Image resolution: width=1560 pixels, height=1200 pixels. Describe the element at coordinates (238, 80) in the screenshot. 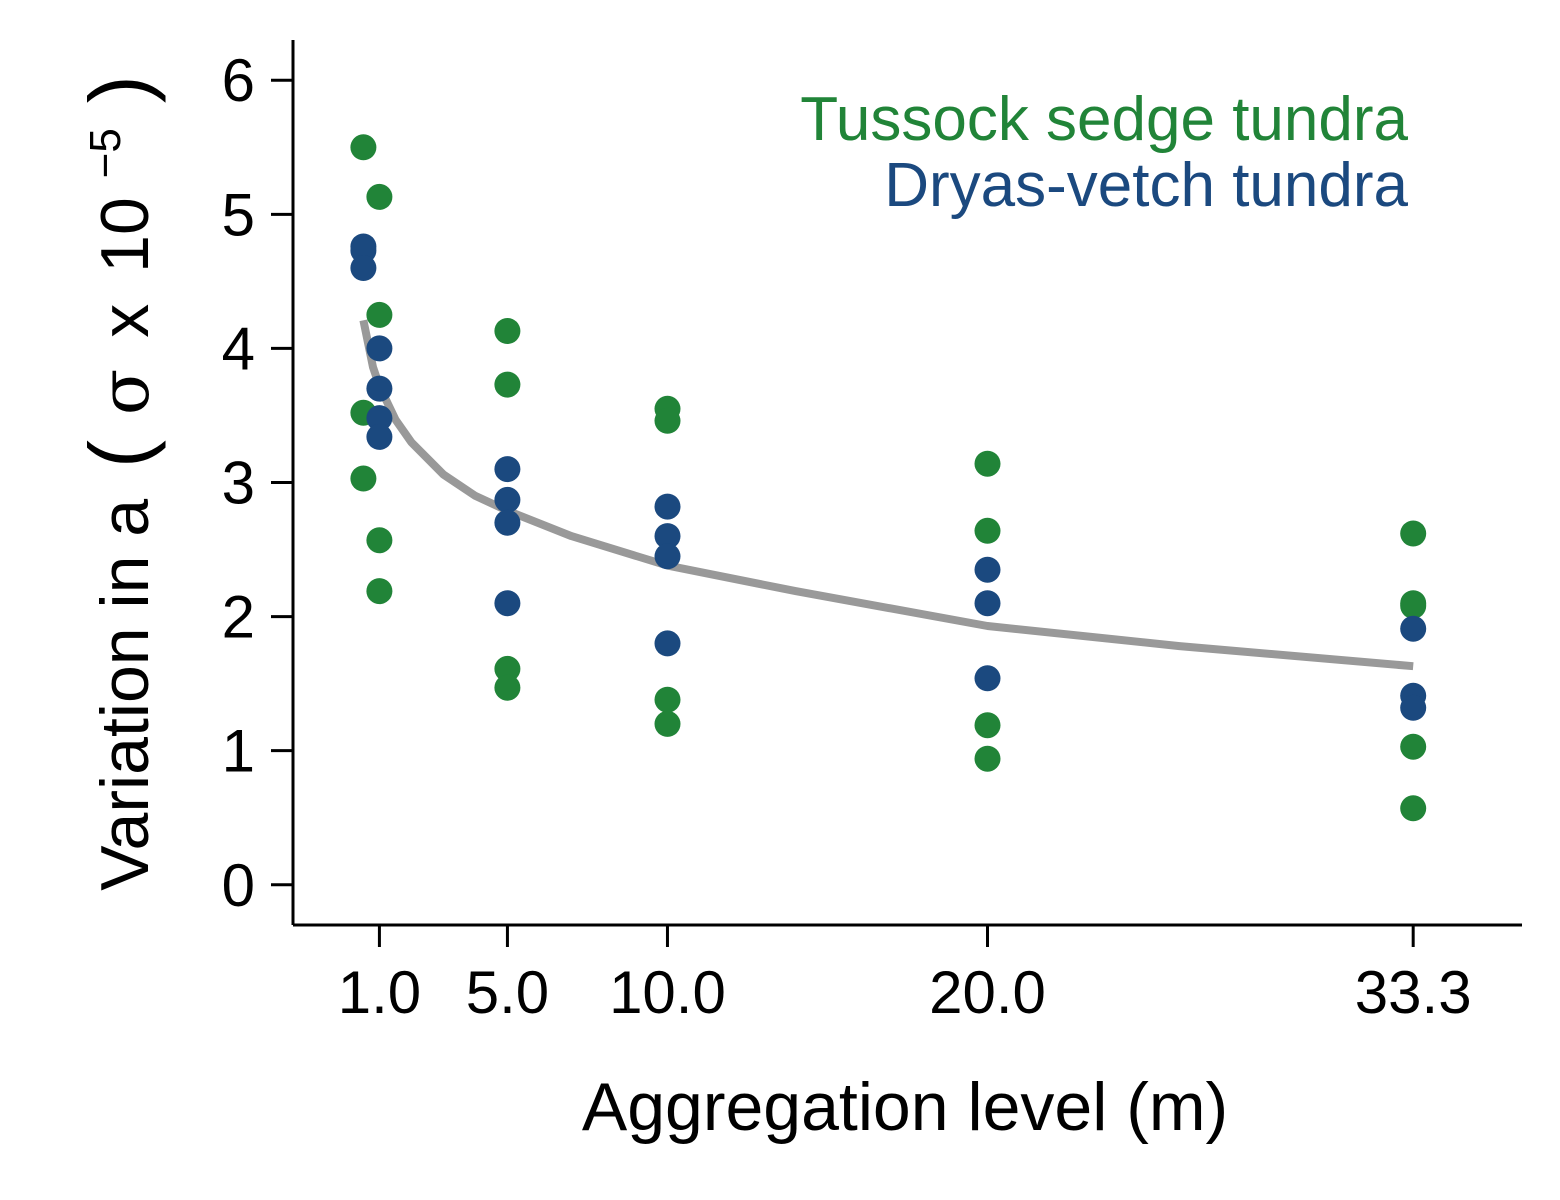

I see `y-tick-label: 6` at that location.